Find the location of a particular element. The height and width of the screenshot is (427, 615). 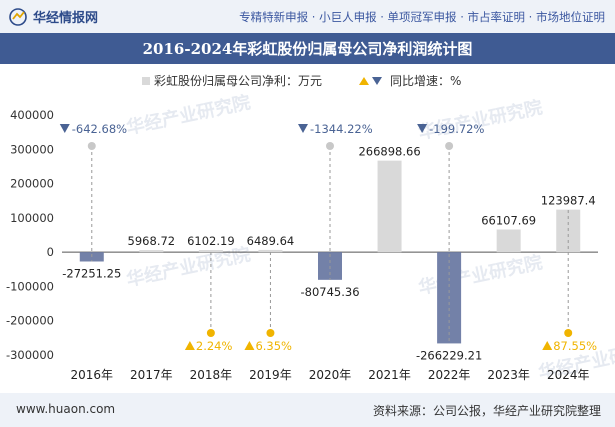

website-link: www.huaon.com is located at coordinates (66, 409).